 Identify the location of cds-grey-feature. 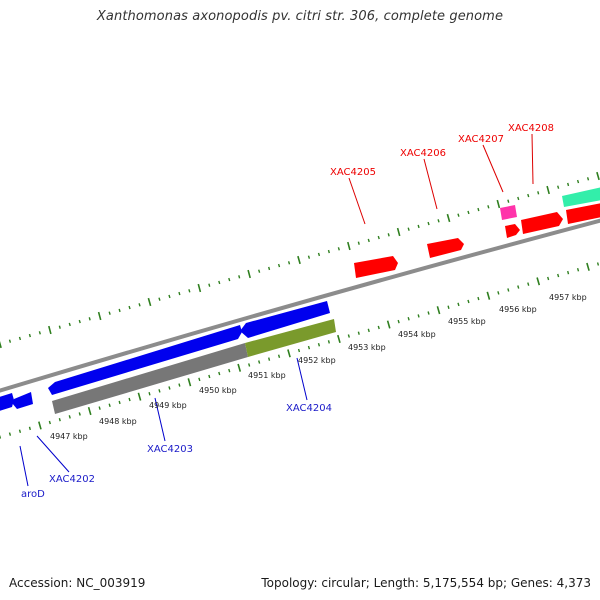
(150, 378).